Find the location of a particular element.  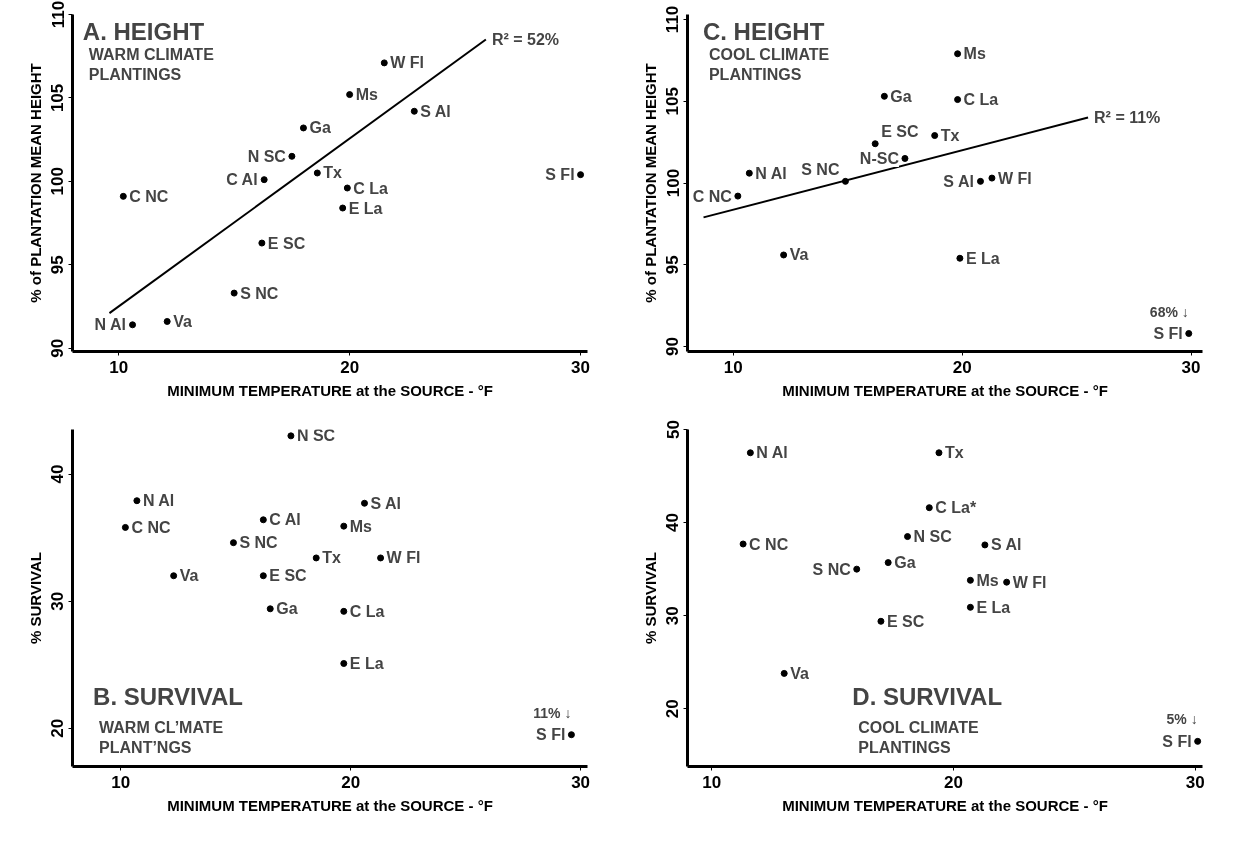

text: WARM CLIMATE PLANTINGS is located at coordinates (151, 64).